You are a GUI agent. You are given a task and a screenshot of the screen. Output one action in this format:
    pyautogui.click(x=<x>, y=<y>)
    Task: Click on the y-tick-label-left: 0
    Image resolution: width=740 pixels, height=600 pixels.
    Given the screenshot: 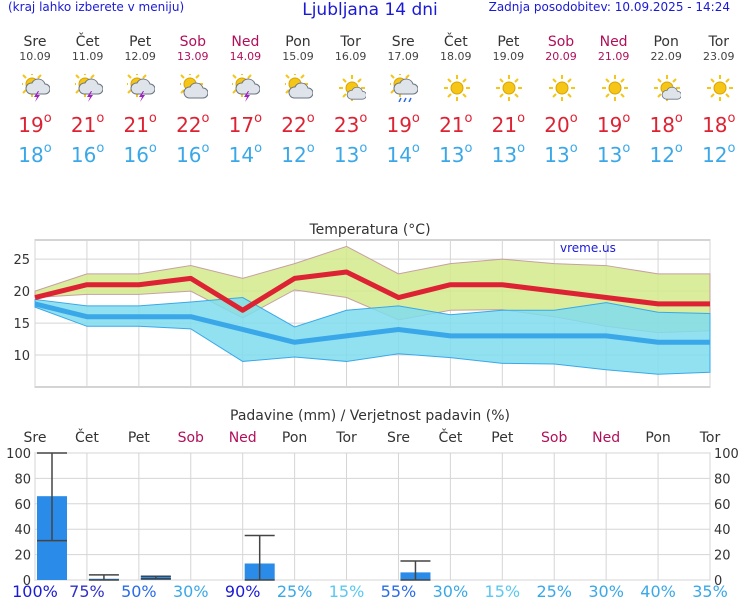 What is the action you would take?
    pyautogui.click(x=27, y=581)
    